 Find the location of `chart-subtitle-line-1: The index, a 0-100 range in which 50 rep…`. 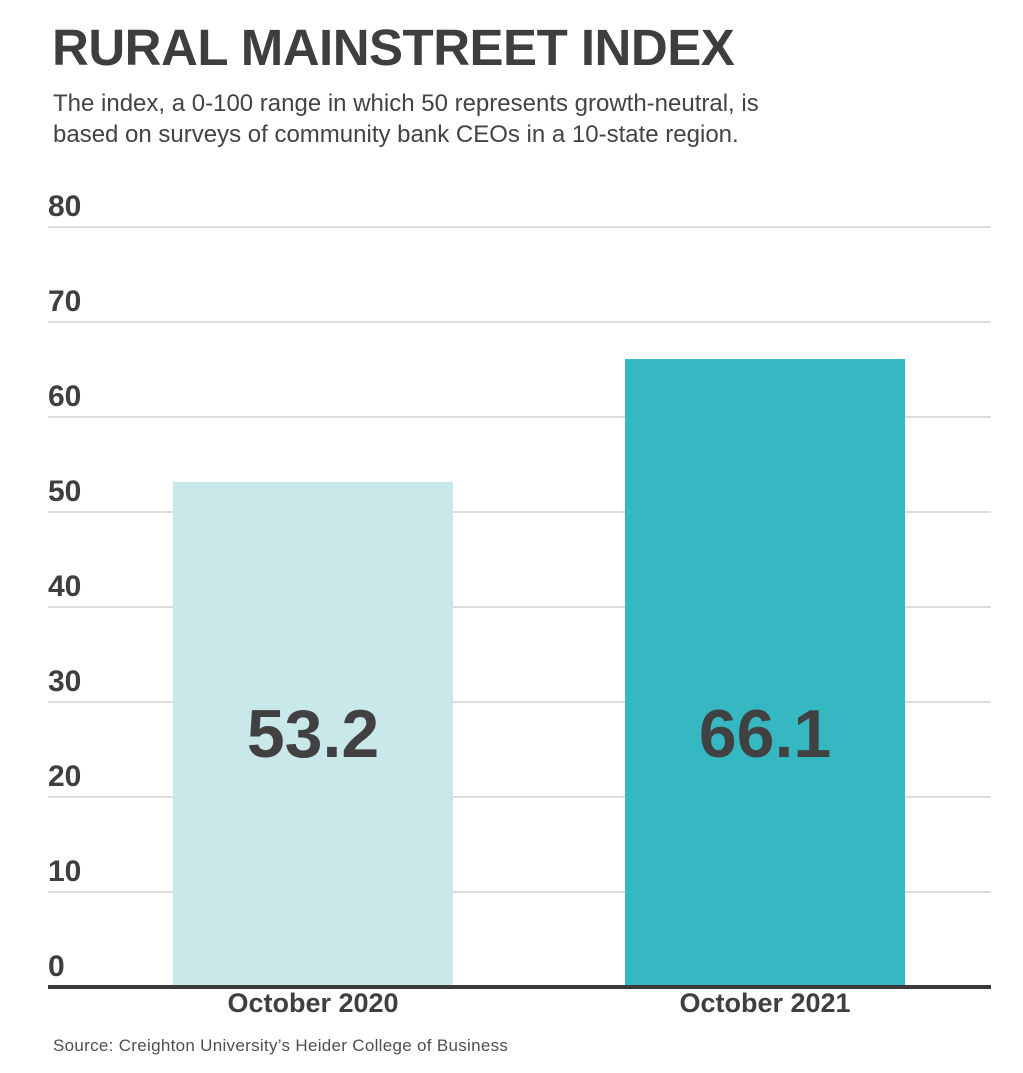

chart-subtitle-line-1: The index, a 0-100 range in which 50 rep… is located at coordinates (406, 103).